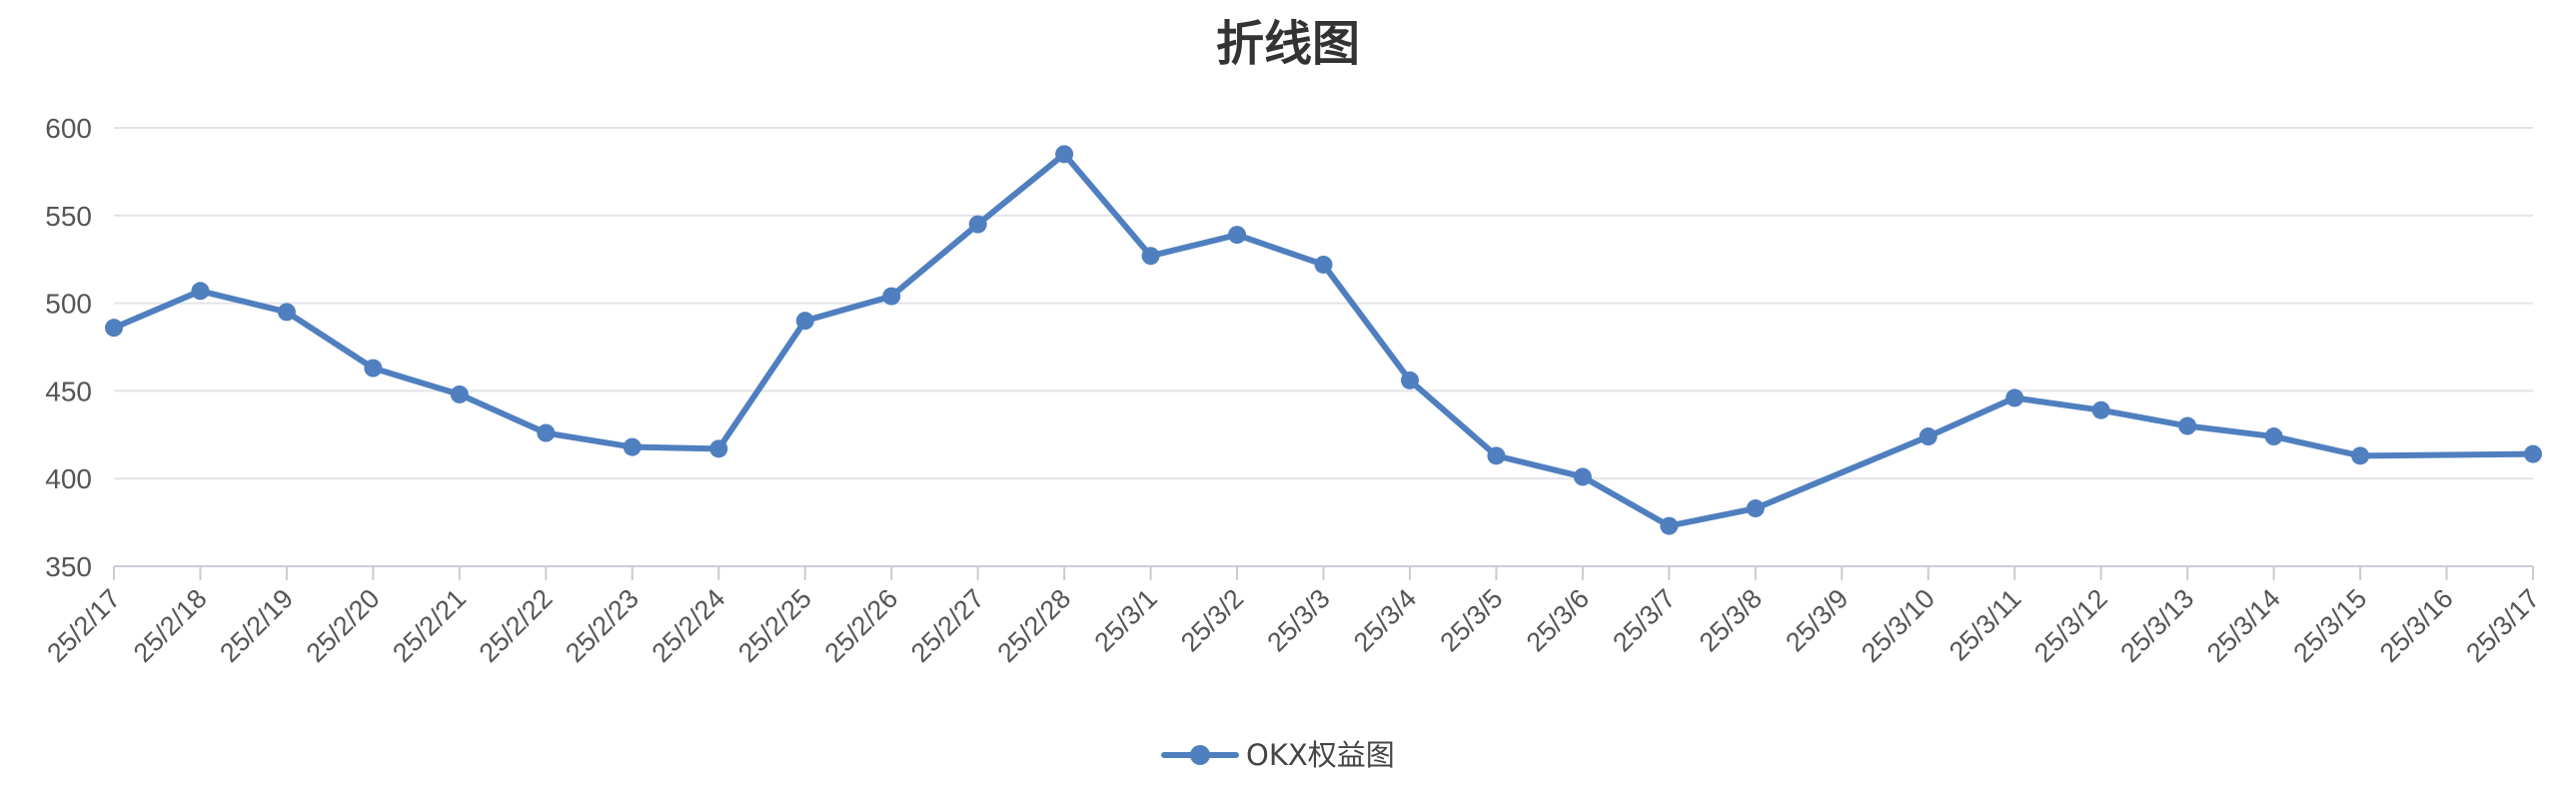  What do you see at coordinates (1817, 620) in the screenshot?
I see `x-tick-label: 25/3/9` at bounding box center [1817, 620].